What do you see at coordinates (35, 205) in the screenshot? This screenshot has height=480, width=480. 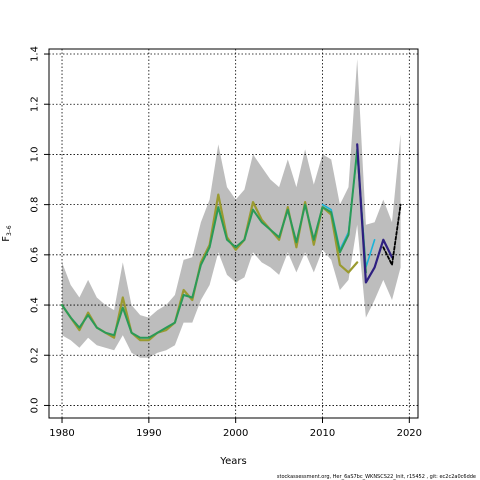 I see `y-tick-label: 0.8` at bounding box center [35, 205].